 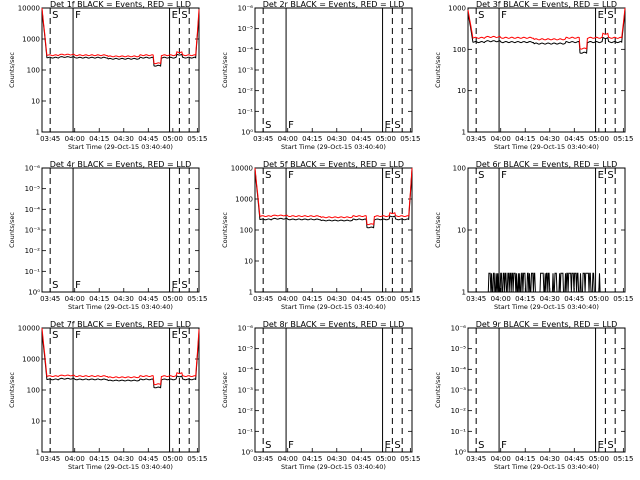 What do you see at coordinates (334, 324) in the screenshot?
I see `panel-title: Det 8r BLACK = Events, RED = LLD` at bounding box center [334, 324].